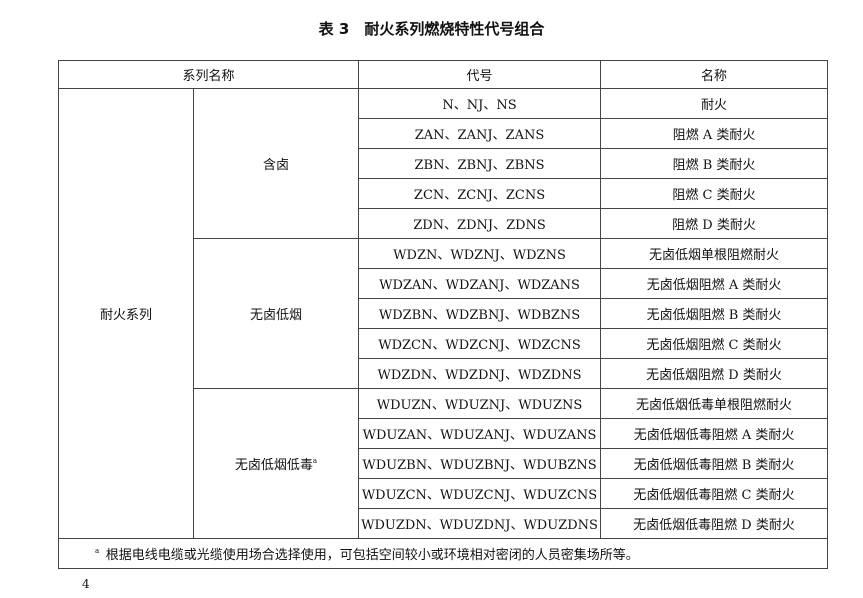 The height and width of the screenshot is (598, 863). Describe the element at coordinates (714, 223) in the screenshot. I see `name-cell: 阻燃 D 类耐火` at that location.